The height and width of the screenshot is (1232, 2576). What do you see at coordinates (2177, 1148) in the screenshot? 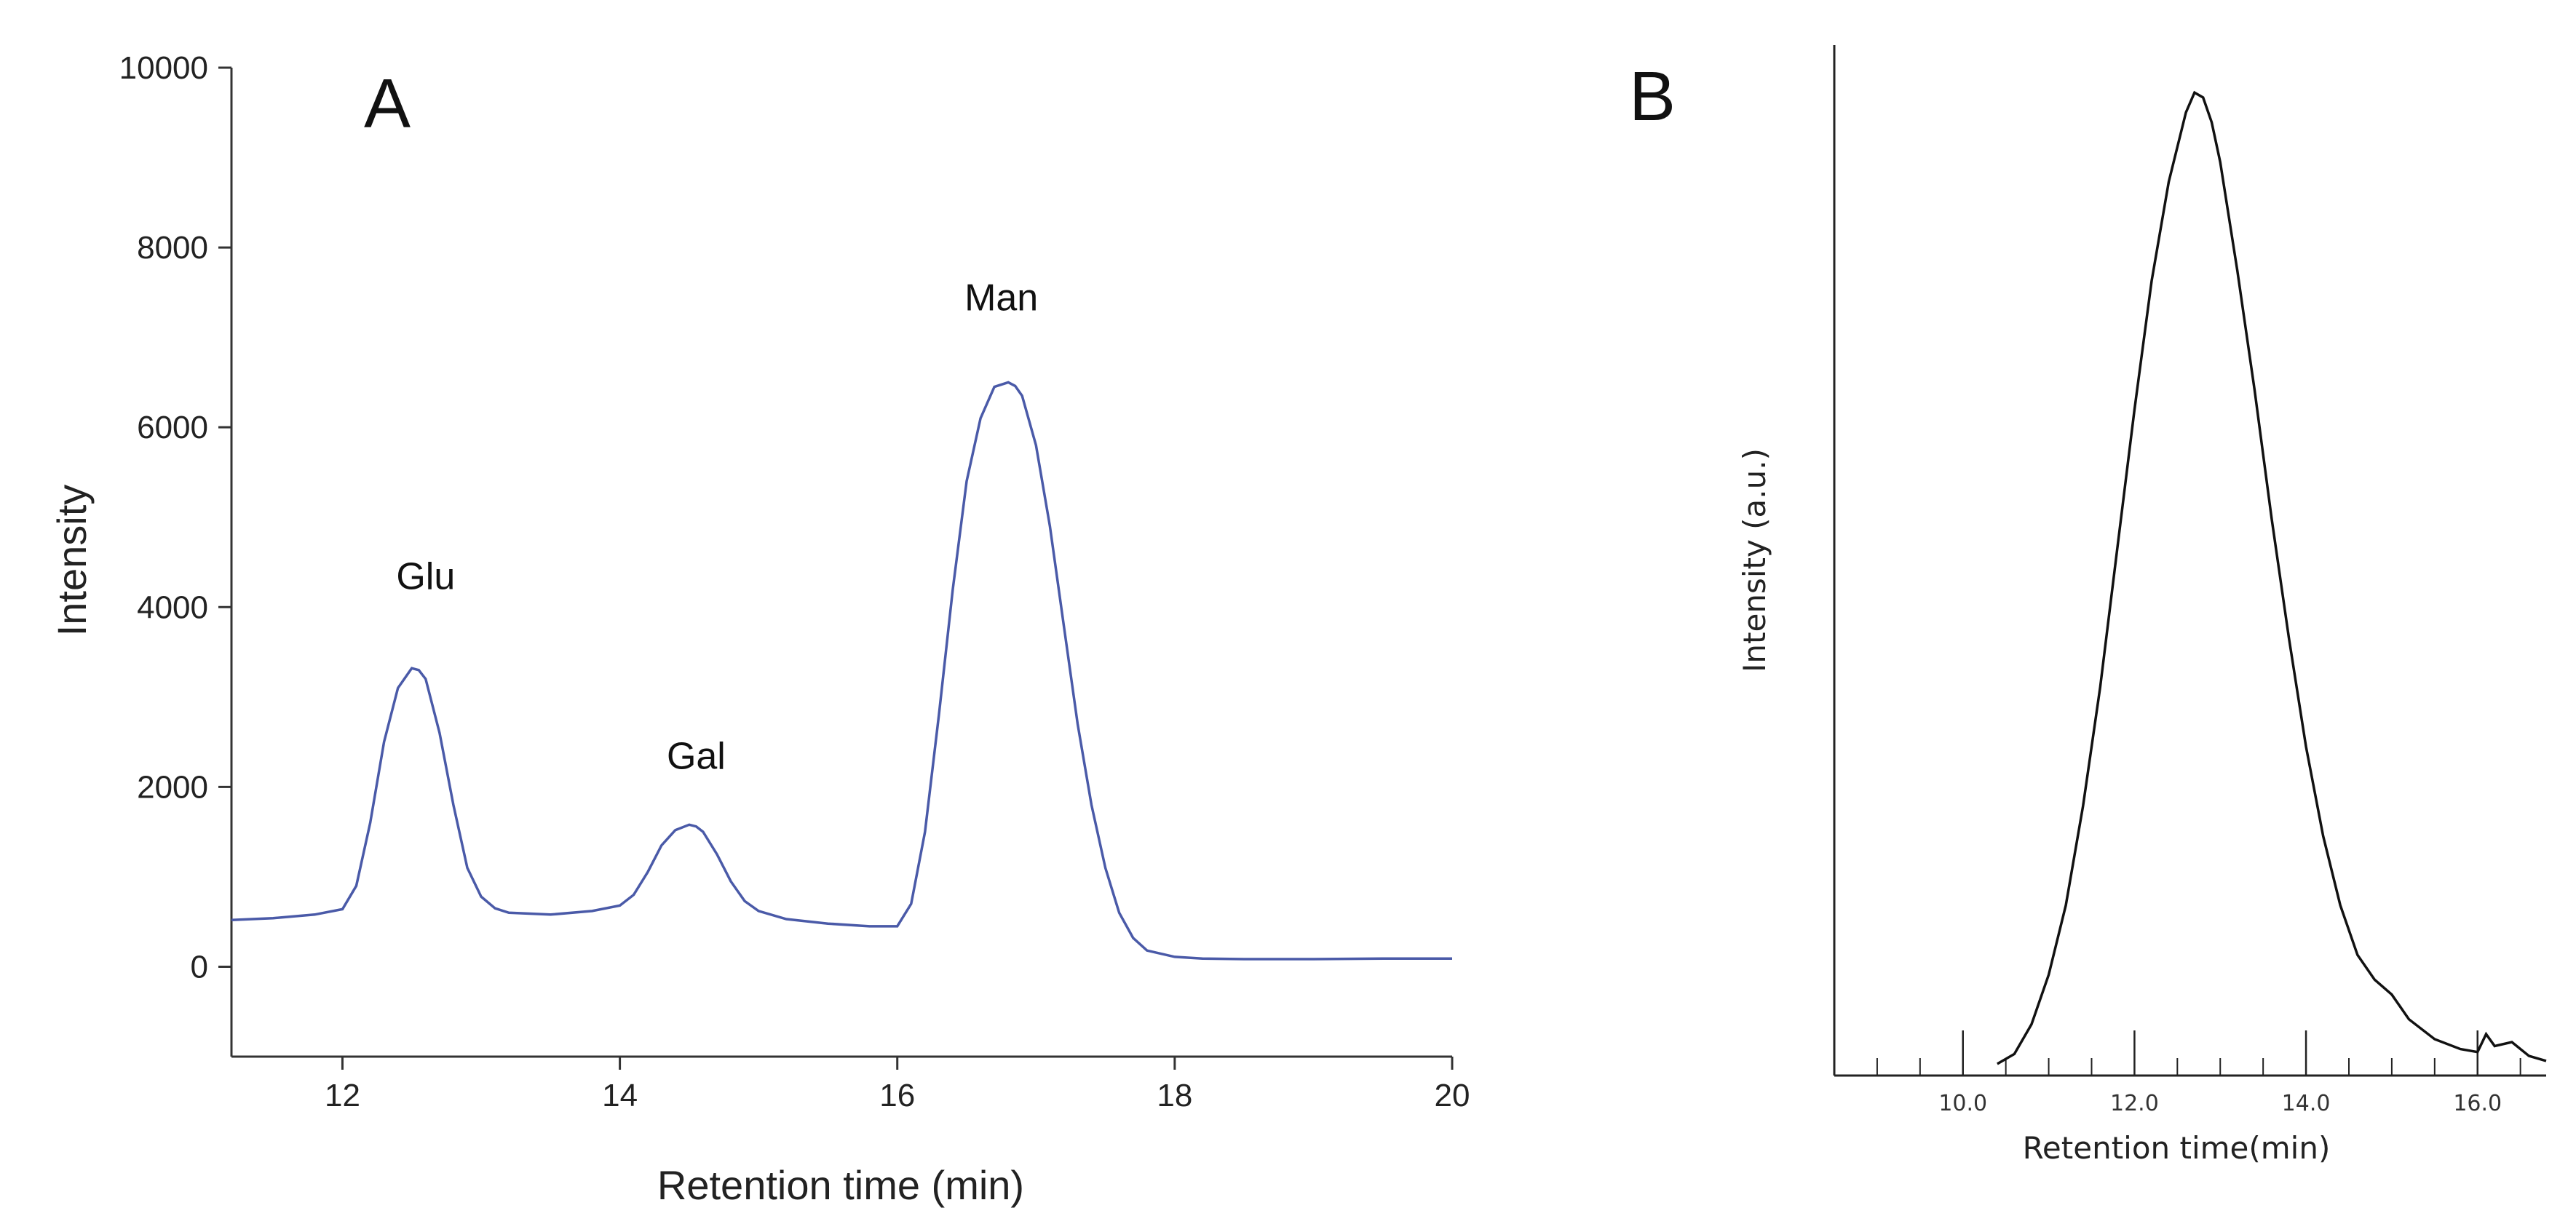
I see `panel-b-x-axis-title: Retention time(min)` at bounding box center [2177, 1148].